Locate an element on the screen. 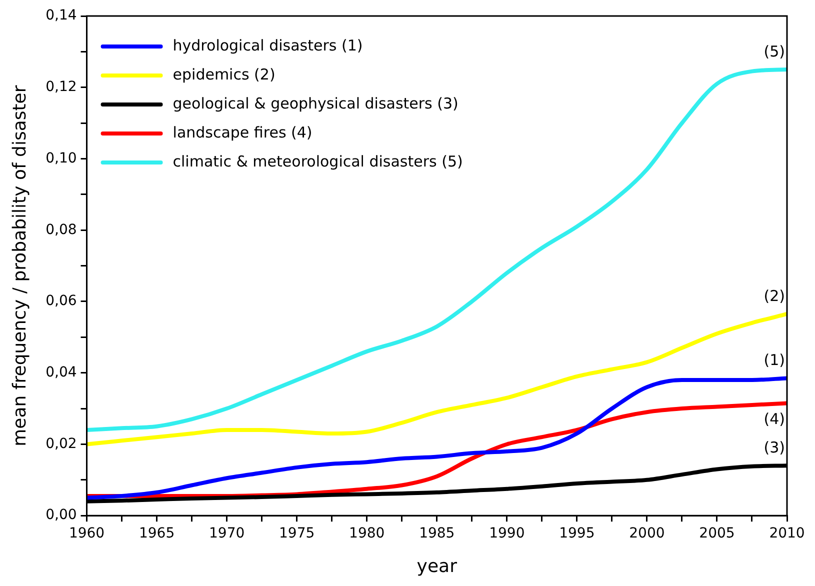 The image size is (815, 586). annotation: (4) is located at coordinates (774, 419).